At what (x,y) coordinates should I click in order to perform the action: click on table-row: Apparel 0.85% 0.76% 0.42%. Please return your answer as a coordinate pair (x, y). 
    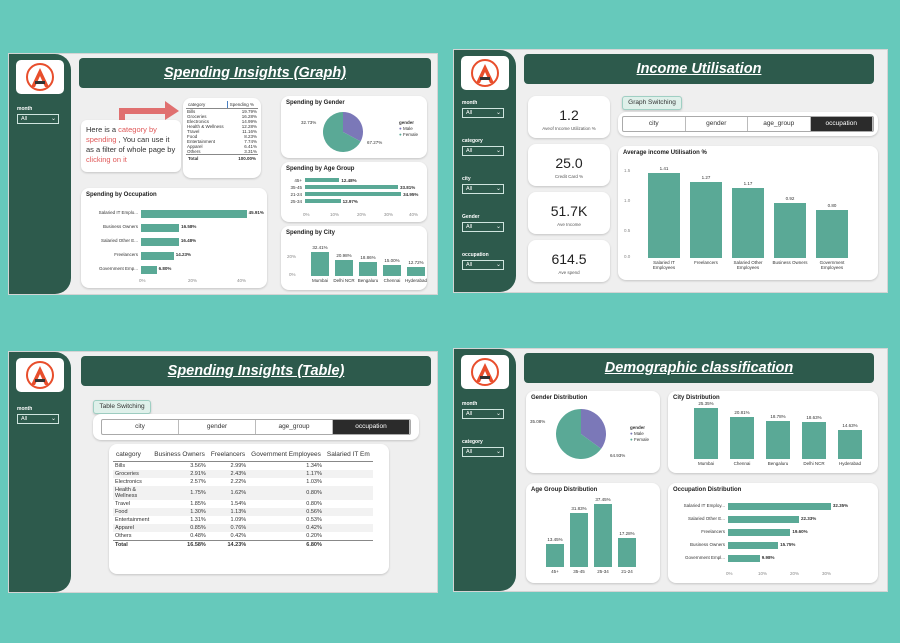
    Looking at the image, I should click on (243, 528).